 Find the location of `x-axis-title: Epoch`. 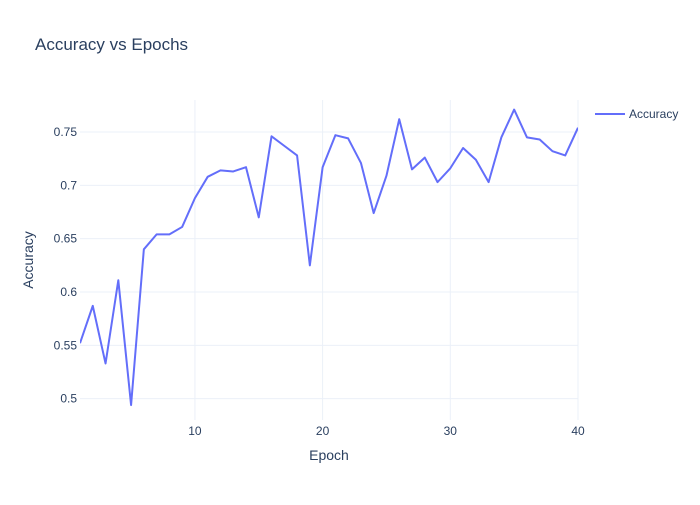

x-axis-title: Epoch is located at coordinates (329, 455).